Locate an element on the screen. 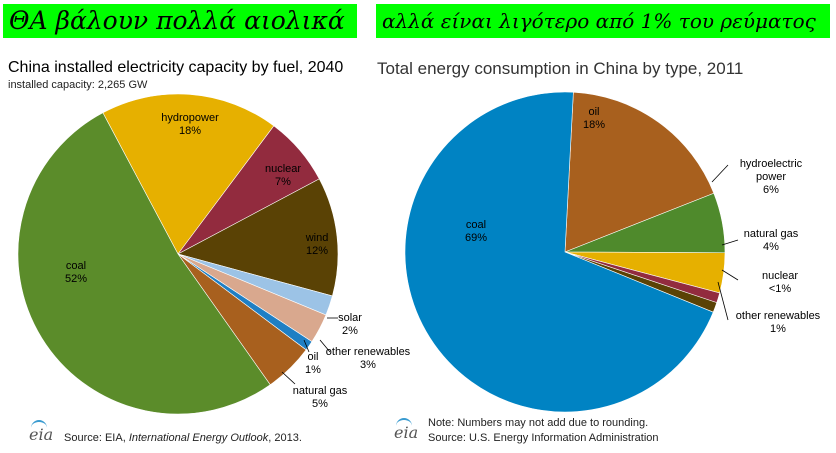  chart1-label-natural-gas: natural gas 4% is located at coordinates (771, 240).